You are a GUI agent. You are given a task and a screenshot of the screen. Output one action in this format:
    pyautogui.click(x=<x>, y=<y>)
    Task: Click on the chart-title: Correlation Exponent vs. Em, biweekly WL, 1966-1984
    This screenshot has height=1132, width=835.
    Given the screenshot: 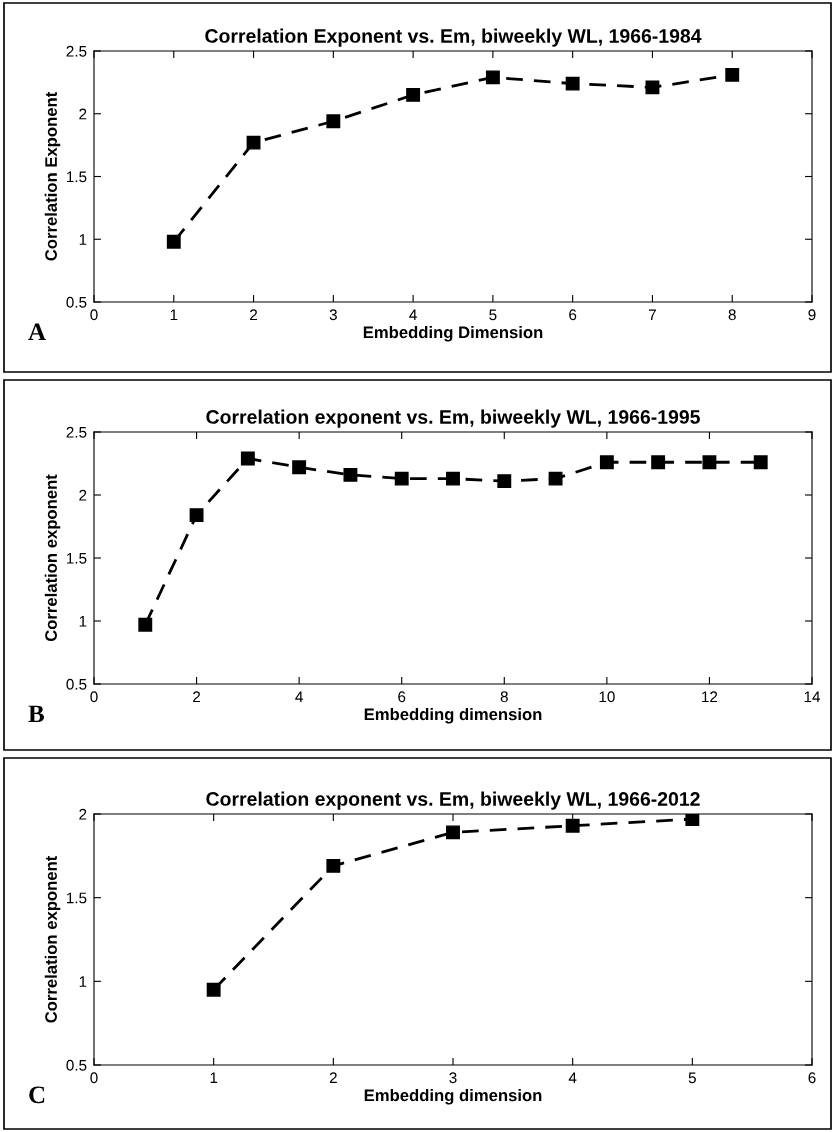 What is the action you would take?
    pyautogui.click(x=453, y=37)
    